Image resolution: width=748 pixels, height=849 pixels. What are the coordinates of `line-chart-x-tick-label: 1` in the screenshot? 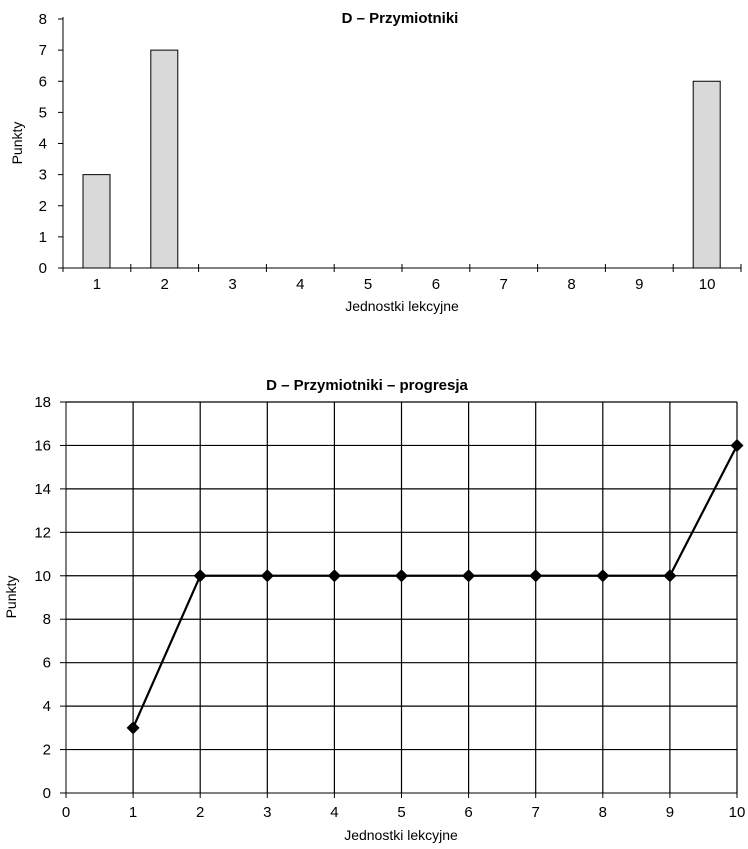 It's located at (133, 812).